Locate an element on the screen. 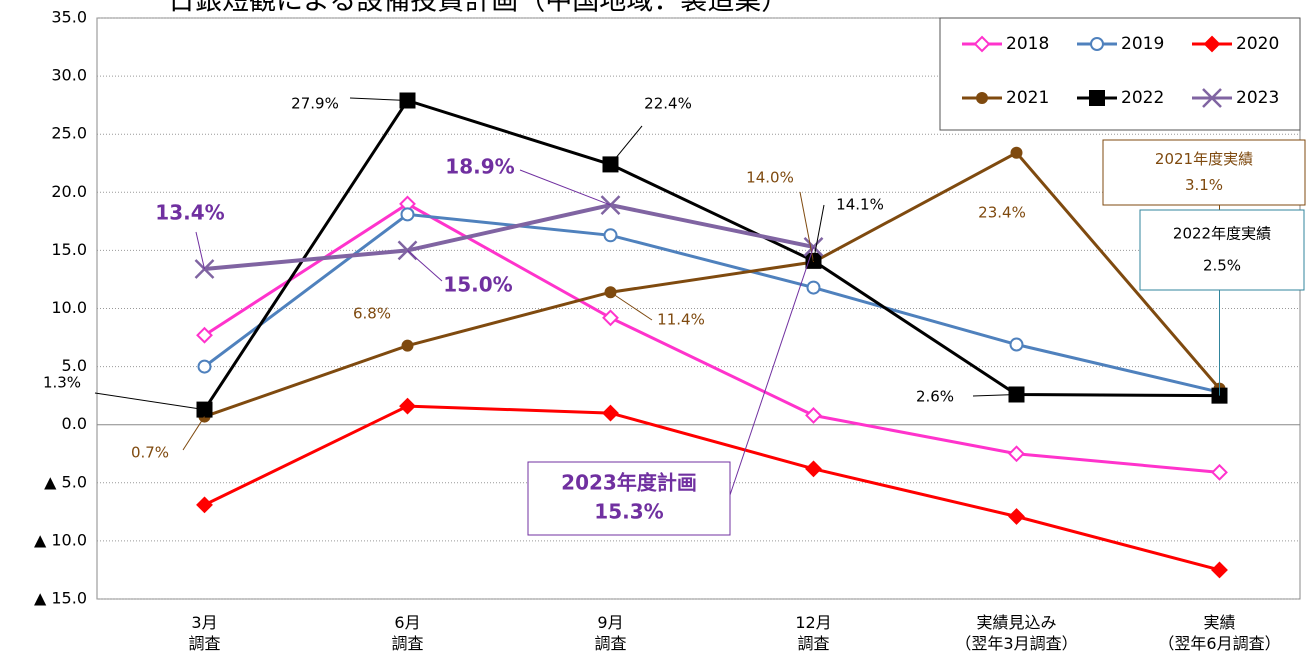 This screenshot has height=663, width=1306. data-label: 0.7% is located at coordinates (150, 453).